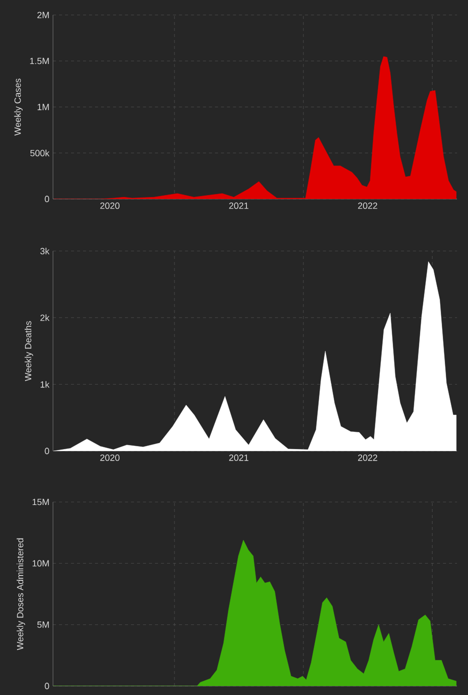 Image resolution: width=468 pixels, height=695 pixels. Describe the element at coordinates (40, 153) in the screenshot. I see `y-tick-label: 500k` at that location.